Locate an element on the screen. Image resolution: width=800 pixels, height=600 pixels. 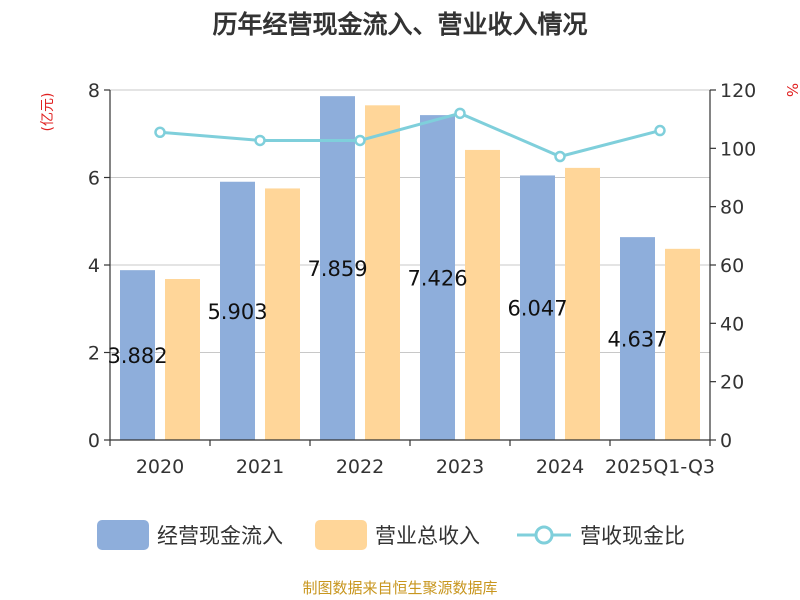
source-note: 制图数据来自恒生聚源数据库 is located at coordinates (399, 588).